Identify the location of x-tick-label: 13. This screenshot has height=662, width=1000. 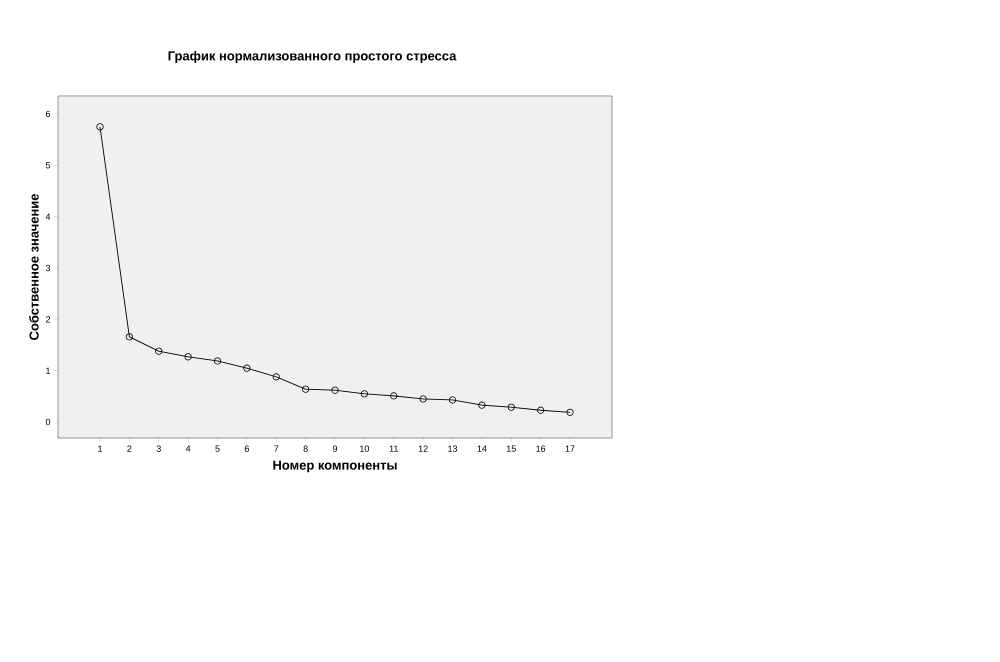
(453, 449).